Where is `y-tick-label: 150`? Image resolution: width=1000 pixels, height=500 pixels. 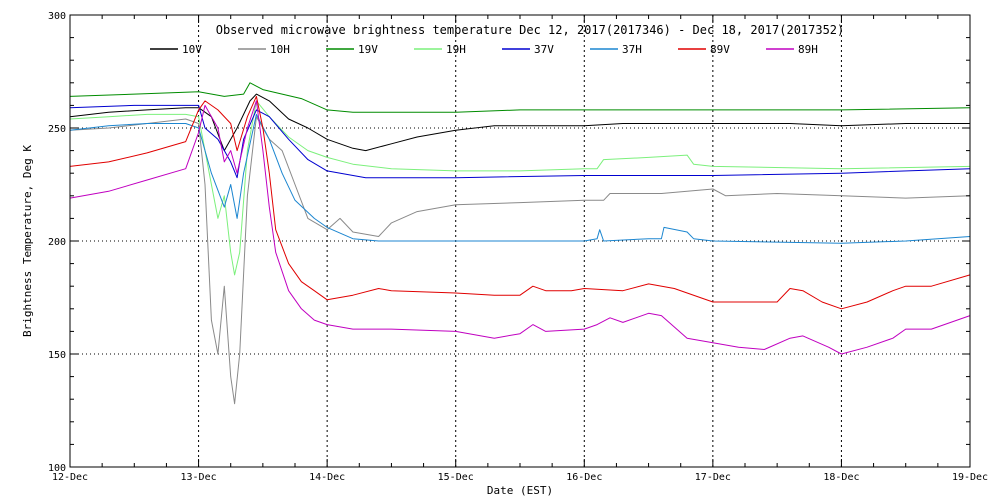 y-tick-label: 150 is located at coordinates (57, 355).